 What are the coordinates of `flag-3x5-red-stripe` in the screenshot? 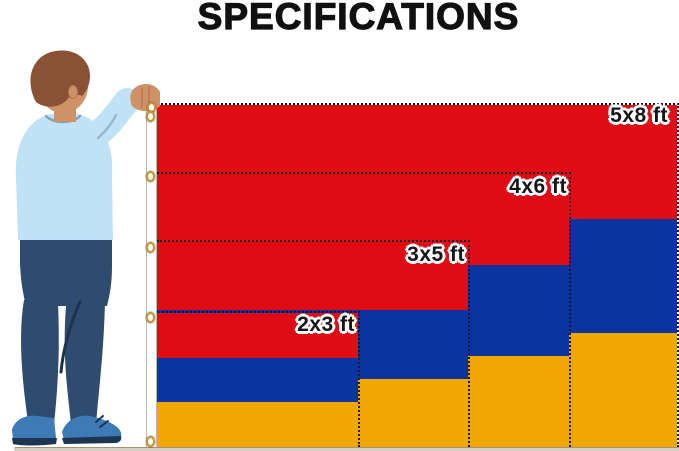 It's located at (312, 276).